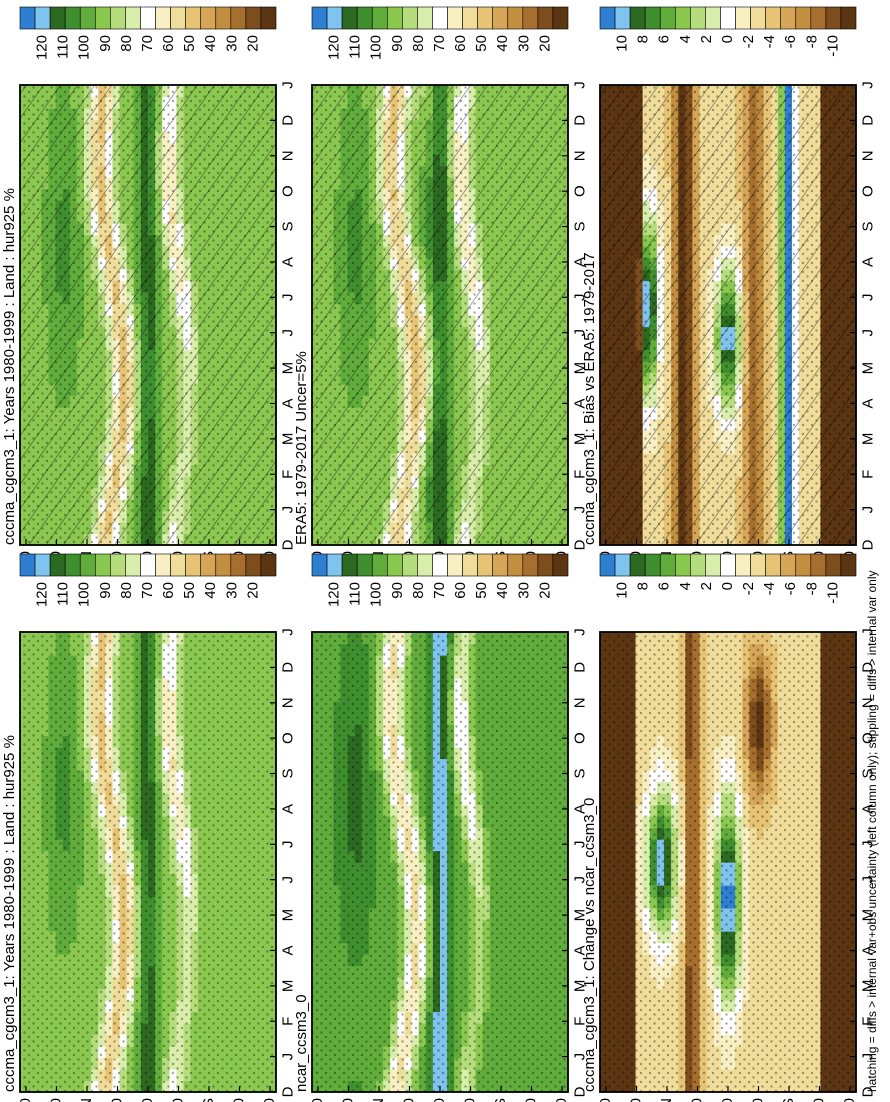  What do you see at coordinates (25, 1100) in the screenshot?
I see `lat-label: 80` at bounding box center [25, 1100].